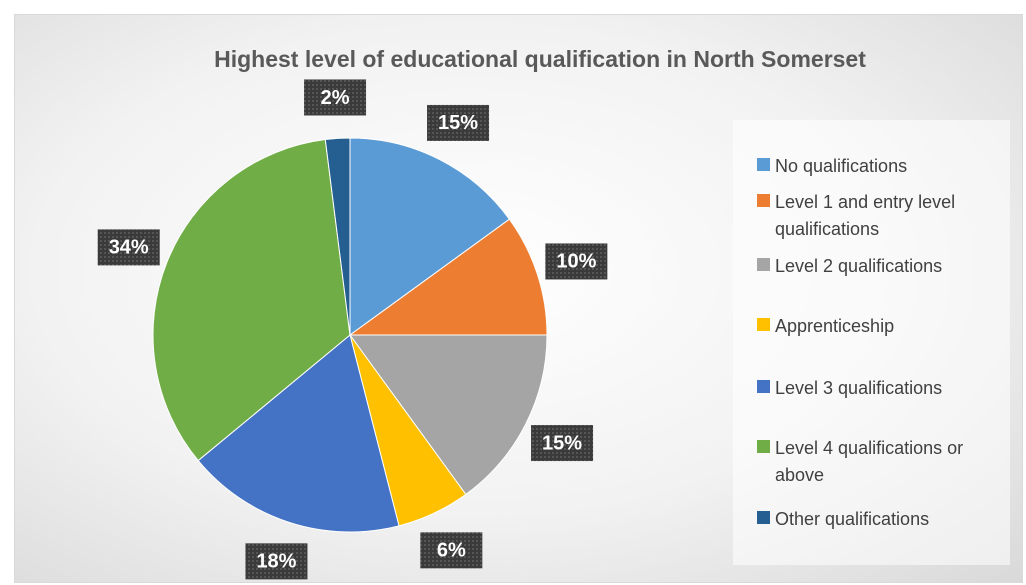 The width and height of the screenshot is (1026, 585). I want to click on legend-label: Apprenticeship, so click(835, 326).